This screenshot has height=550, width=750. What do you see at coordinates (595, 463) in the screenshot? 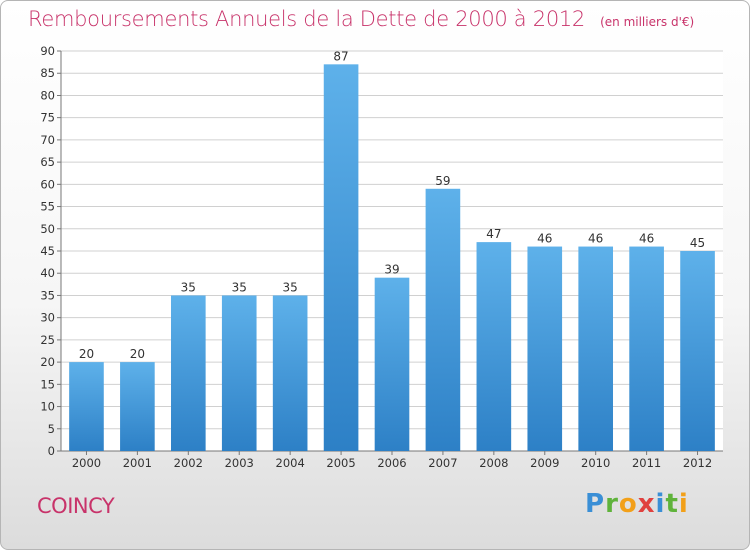
I see `x-tick-label: 2010` at bounding box center [595, 463].